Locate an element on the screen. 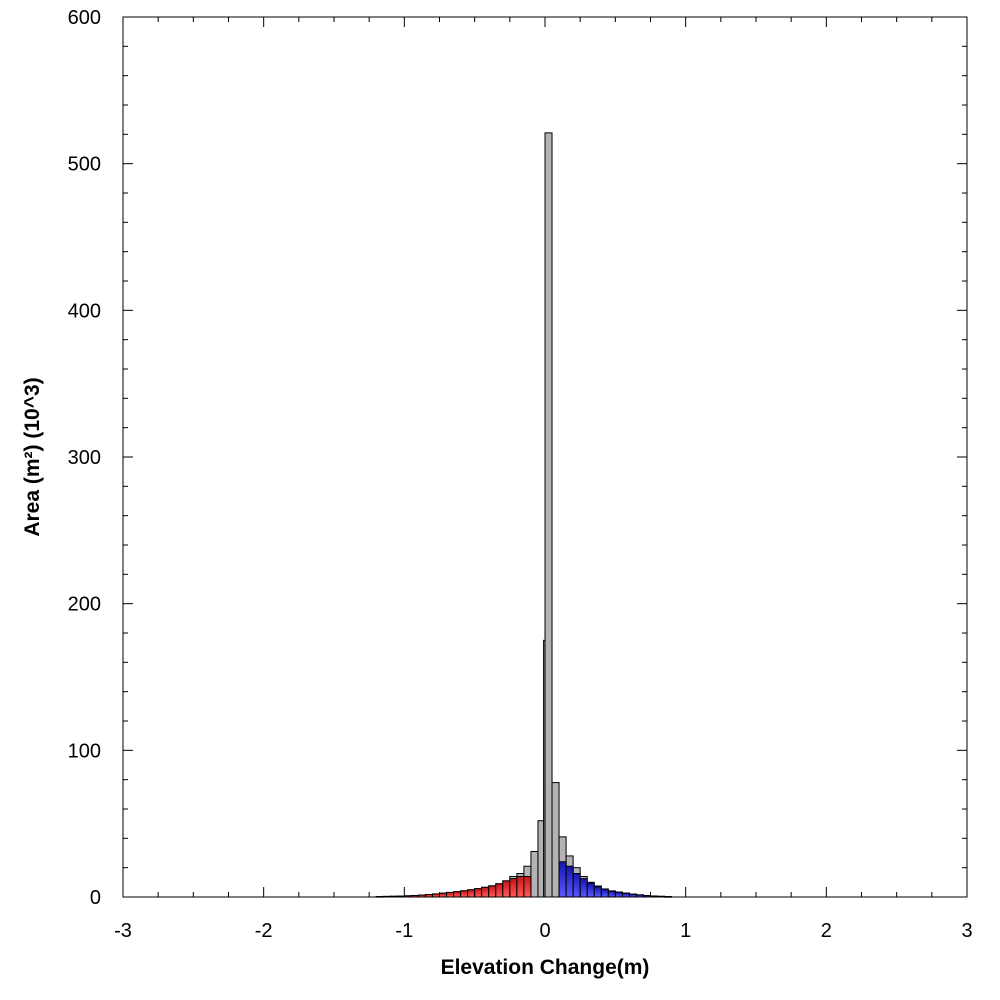 The image size is (1000, 1000). x-tick-label: 0 is located at coordinates (544, 931).